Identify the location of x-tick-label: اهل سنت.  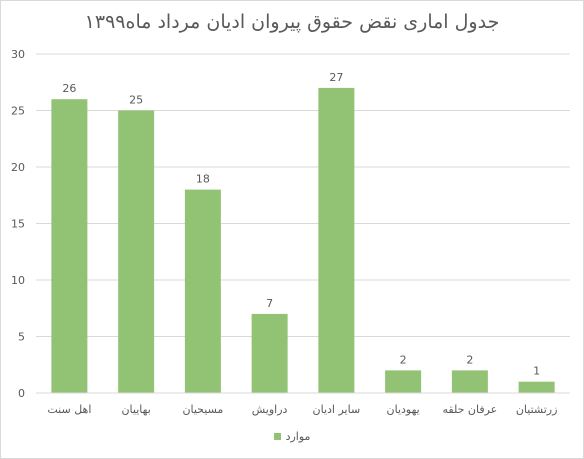
(69, 409).